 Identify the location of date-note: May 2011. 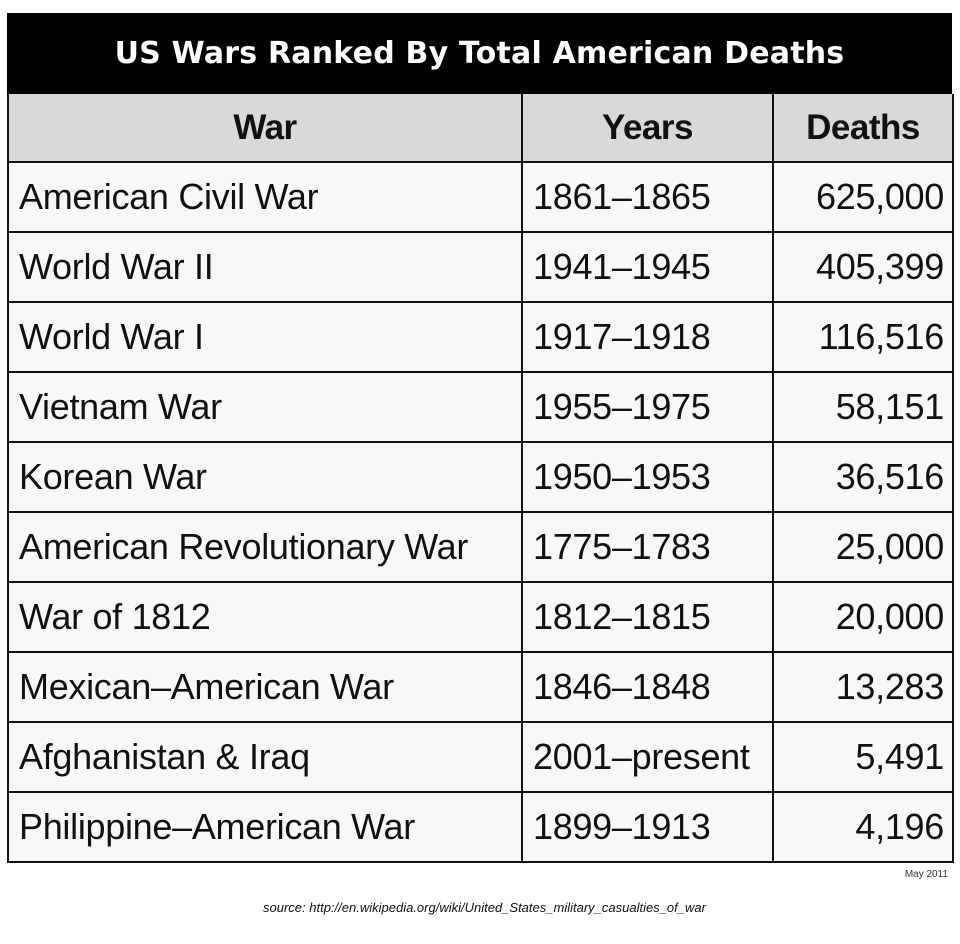
(926, 874).